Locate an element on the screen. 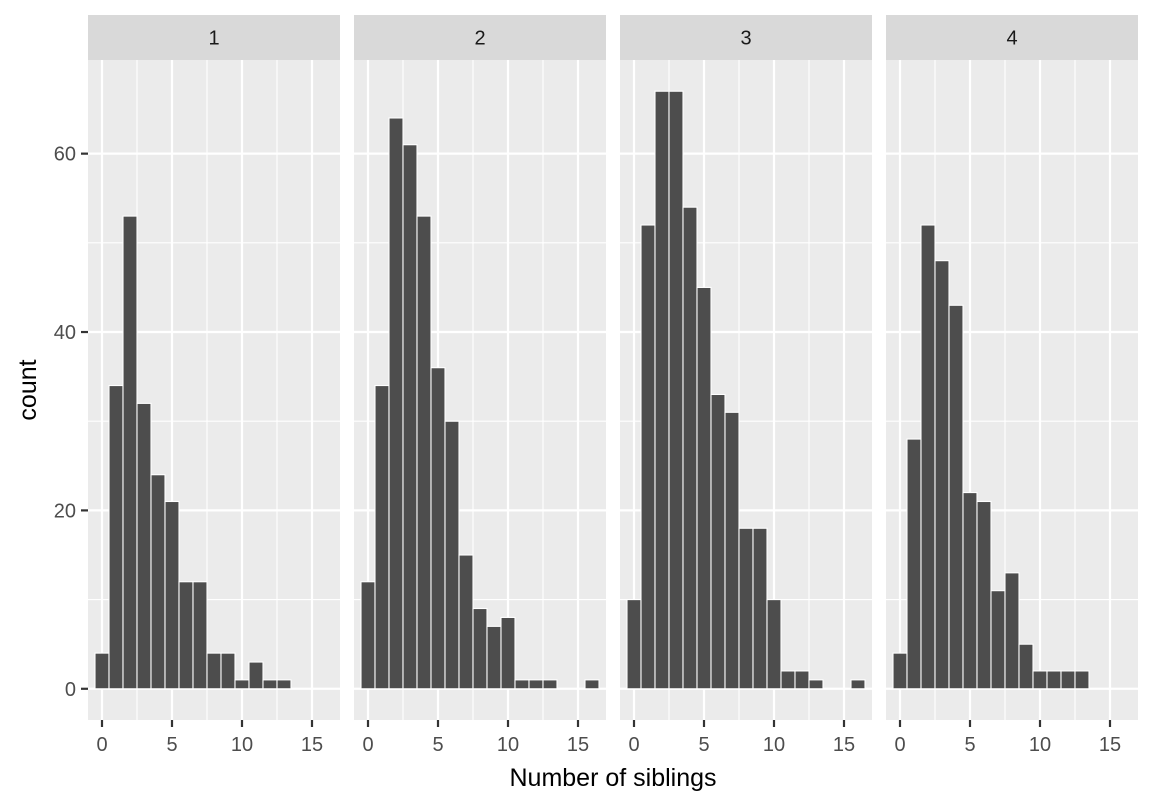 Image resolution: width=1152 pixels, height=806 pixels. x-axis-1: 0 5 10 15 is located at coordinates (209, 738).